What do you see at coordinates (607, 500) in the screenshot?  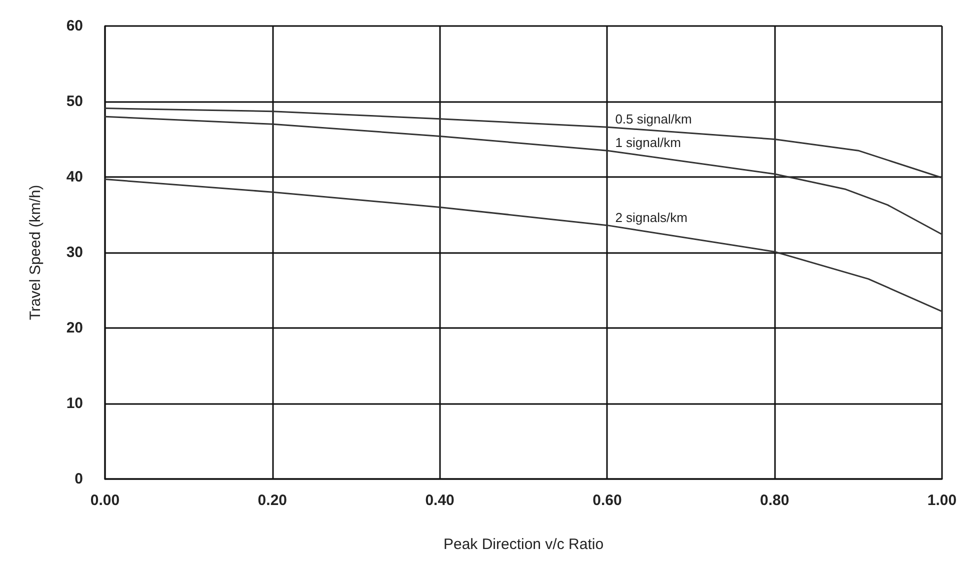 I see `x-tick-label: 0.60` at bounding box center [607, 500].